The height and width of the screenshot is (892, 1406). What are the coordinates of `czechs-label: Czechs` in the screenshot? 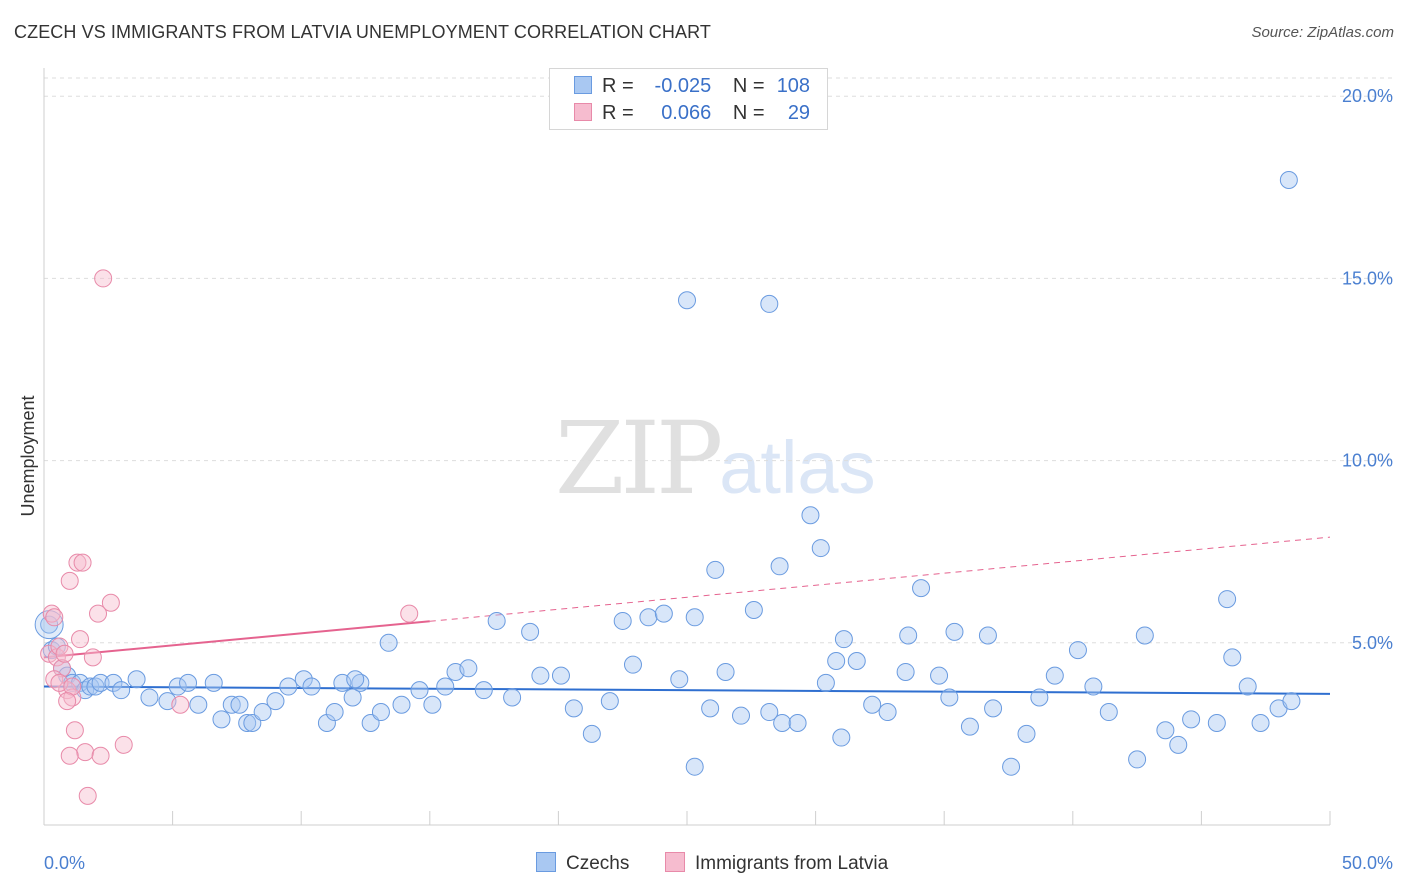 It's located at (598, 863).